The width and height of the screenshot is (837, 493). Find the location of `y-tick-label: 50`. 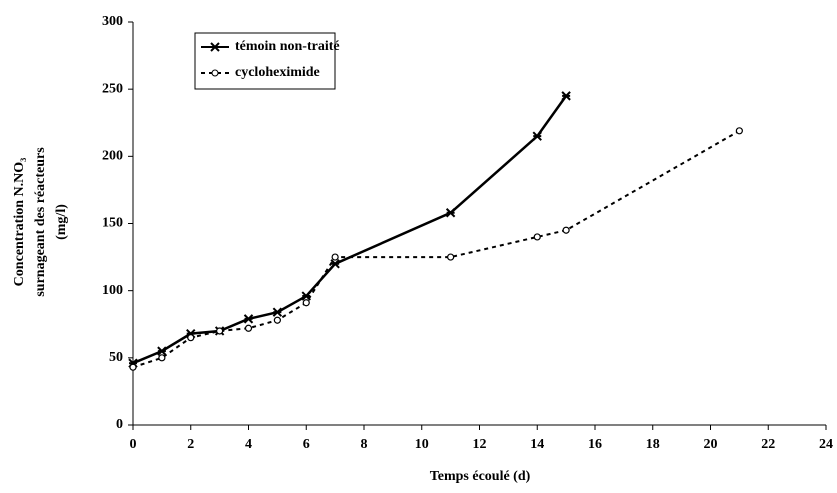

y-tick-label: 50 is located at coordinates (116, 357).